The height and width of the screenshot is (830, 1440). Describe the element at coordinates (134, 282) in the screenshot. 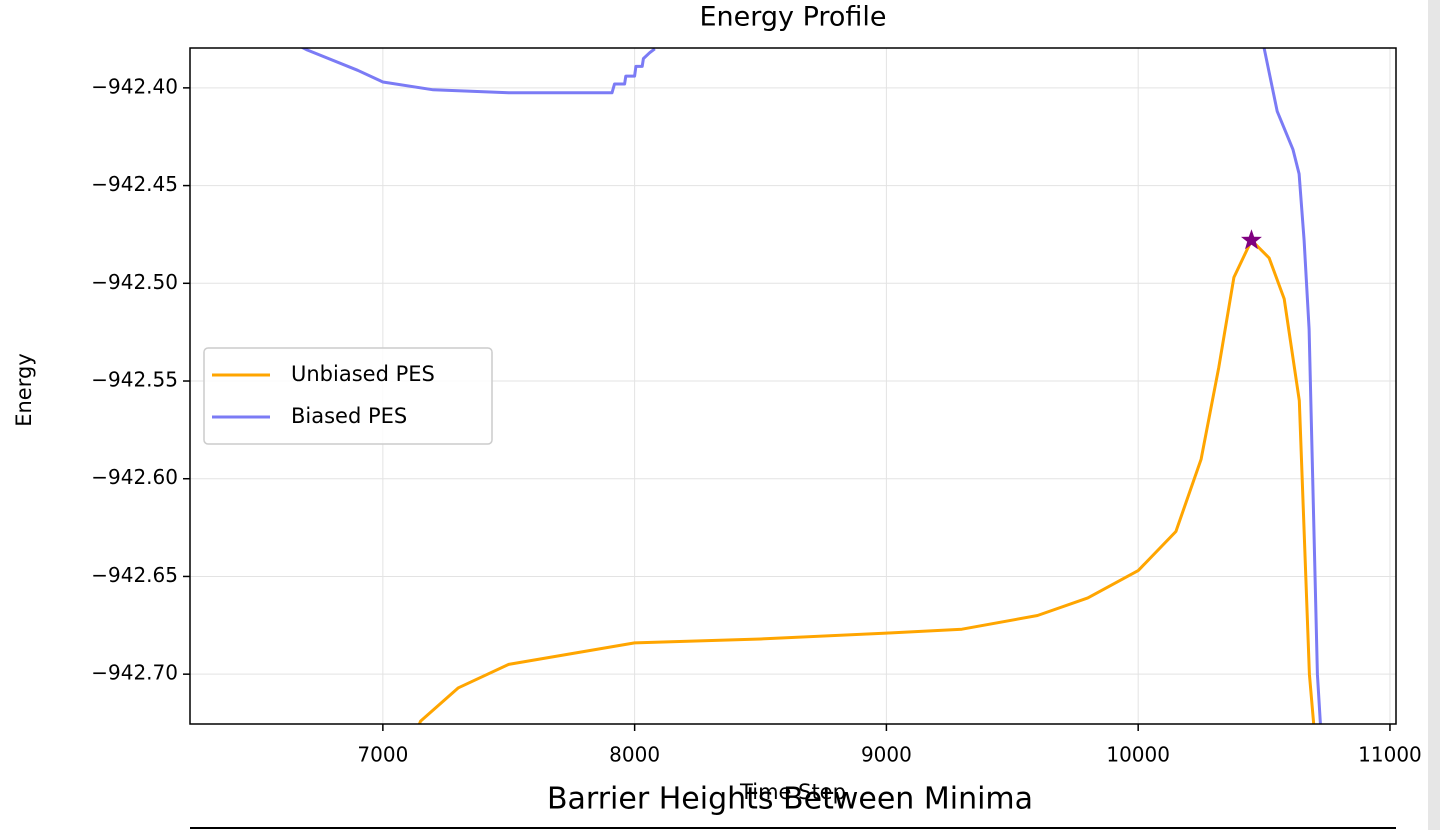

I see `y-tick-label: −942.50` at that location.